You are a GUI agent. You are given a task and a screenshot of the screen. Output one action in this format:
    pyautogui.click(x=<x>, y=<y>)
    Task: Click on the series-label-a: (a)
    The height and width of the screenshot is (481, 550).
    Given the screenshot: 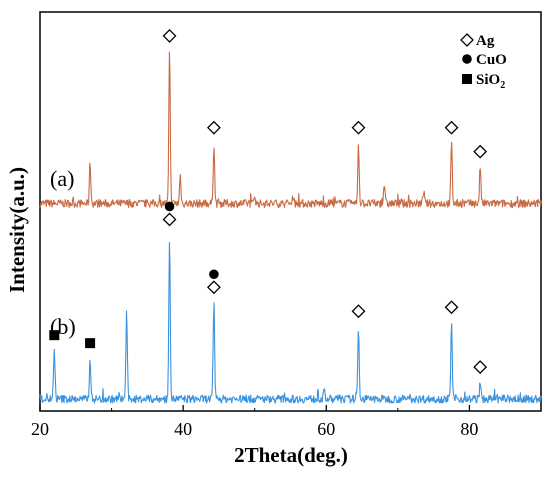 What is the action you would take?
    pyautogui.click(x=62, y=178)
    